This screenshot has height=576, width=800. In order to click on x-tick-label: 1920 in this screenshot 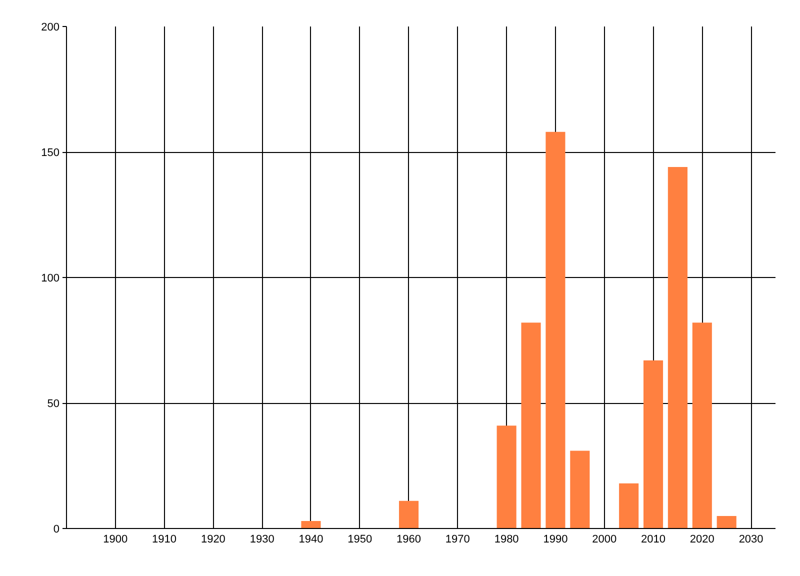, I will do `click(213, 540)`.